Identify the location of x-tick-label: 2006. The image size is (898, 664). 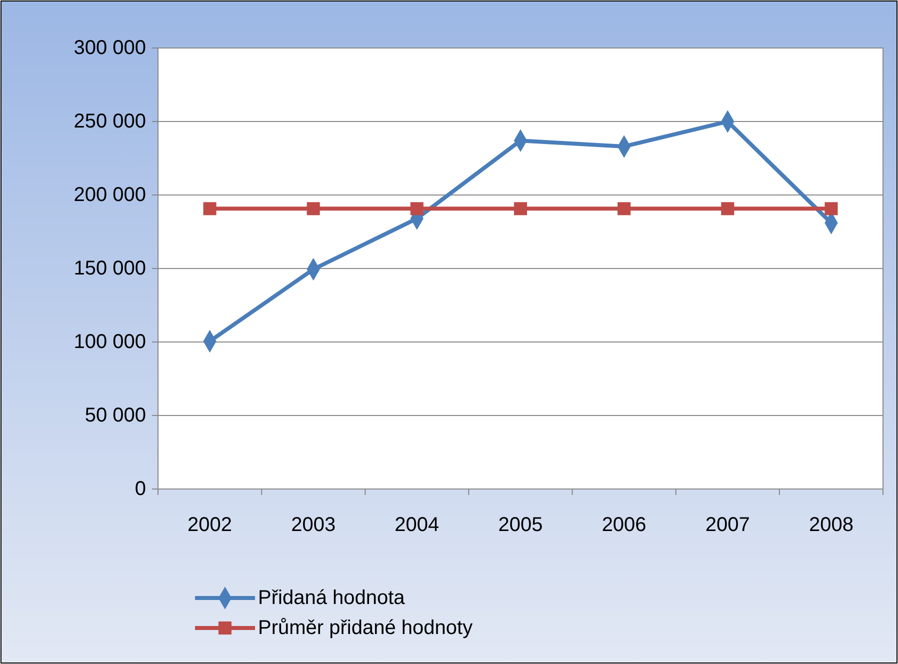
(624, 525).